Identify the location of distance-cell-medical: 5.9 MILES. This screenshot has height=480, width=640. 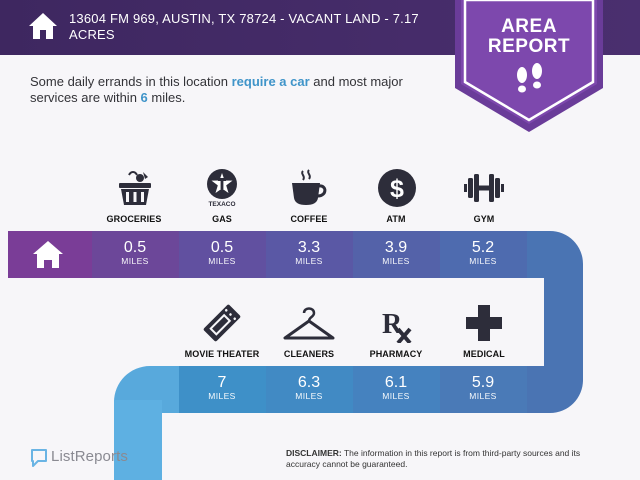
(483, 389).